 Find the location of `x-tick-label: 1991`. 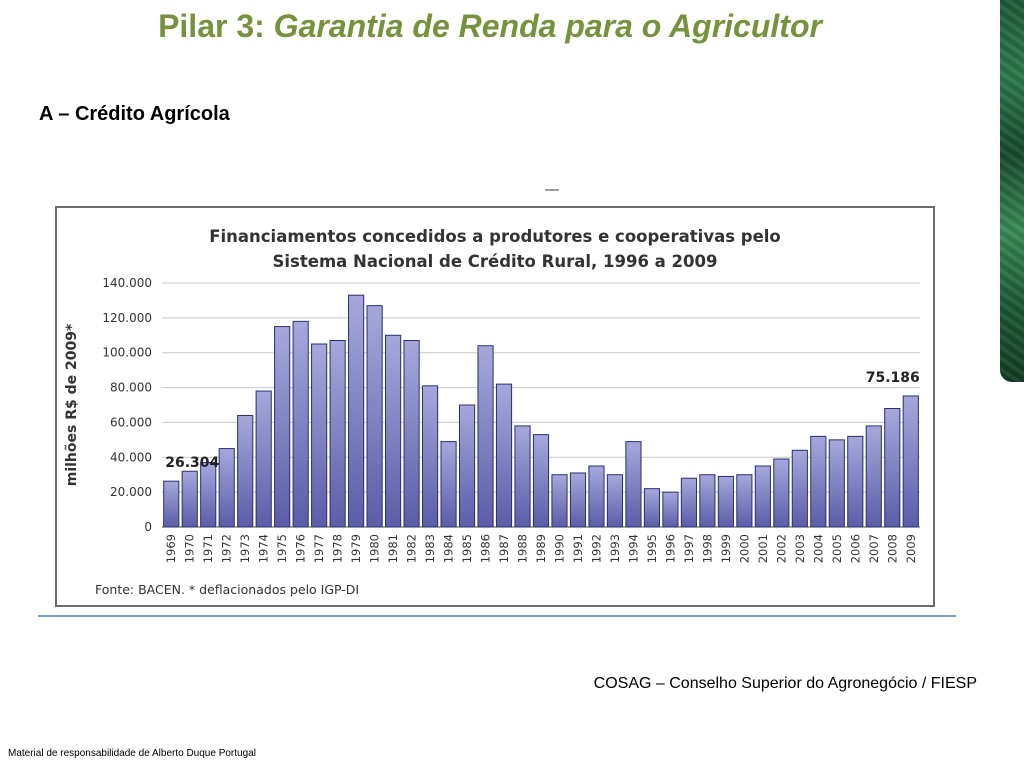

x-tick-label: 1991 is located at coordinates (578, 548).